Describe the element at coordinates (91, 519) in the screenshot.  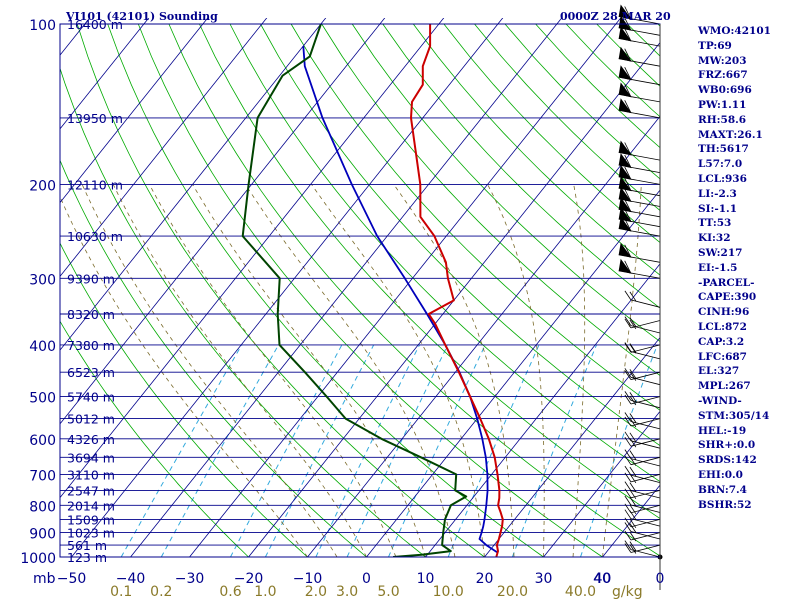
I see `height-label: 1509 m` at that location.